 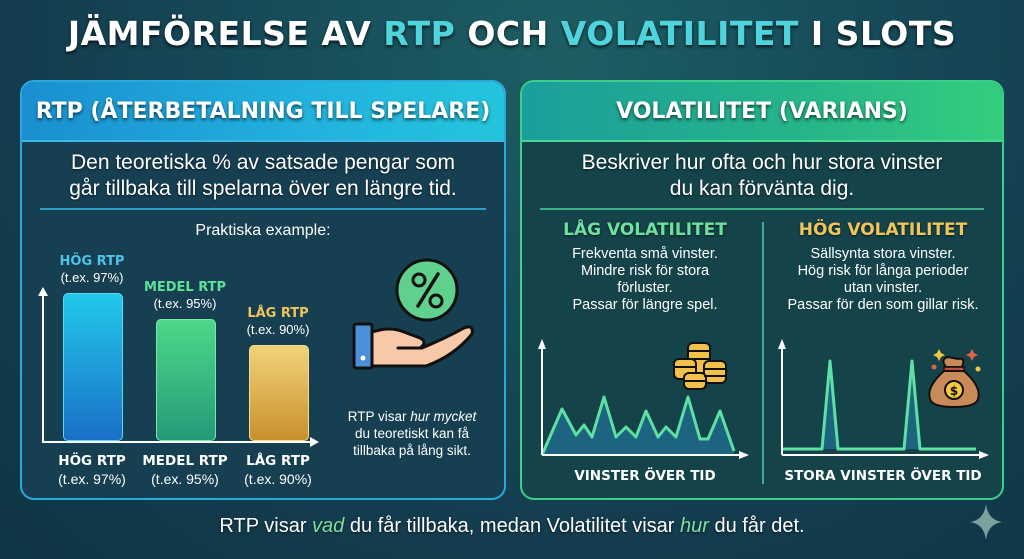 I want to click on volatility-description-line: Beskriver hur ofta och hur stora vinster, so click(x=762, y=162).